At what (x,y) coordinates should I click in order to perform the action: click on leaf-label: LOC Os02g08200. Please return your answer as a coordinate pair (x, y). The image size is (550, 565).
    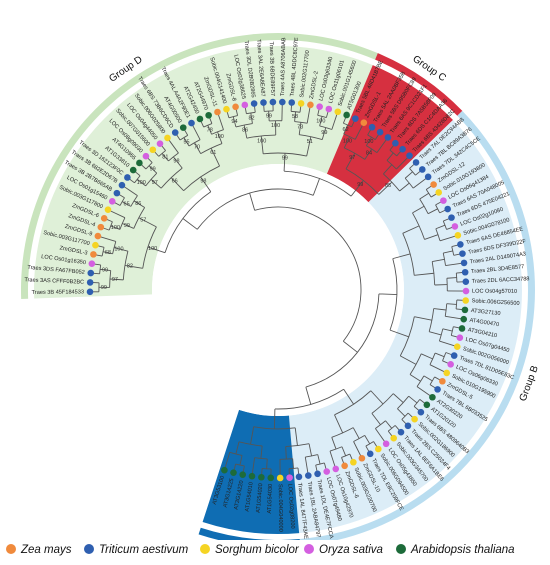
    Looking at the image, I should click on (290, 505).